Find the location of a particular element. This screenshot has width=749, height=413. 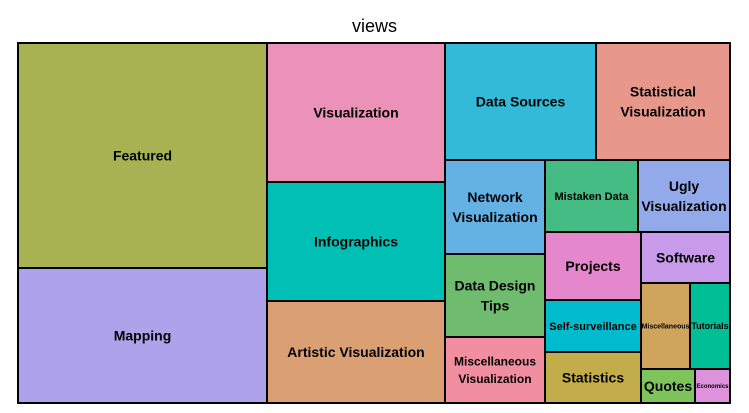

tile-label-projects: Projects is located at coordinates (592, 266).